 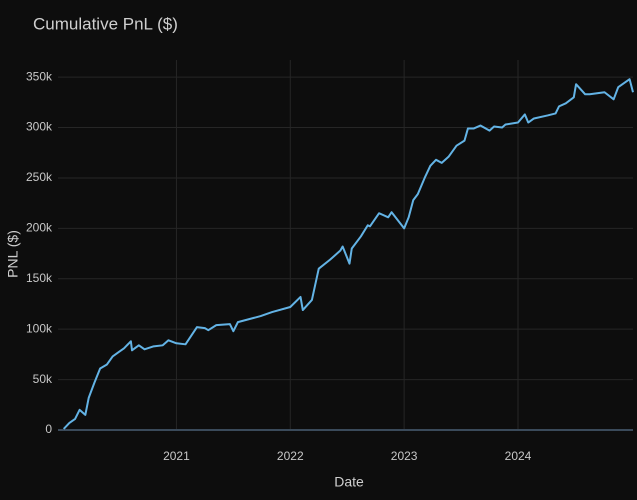 I want to click on y-tick-label: 350k, so click(x=39, y=76).